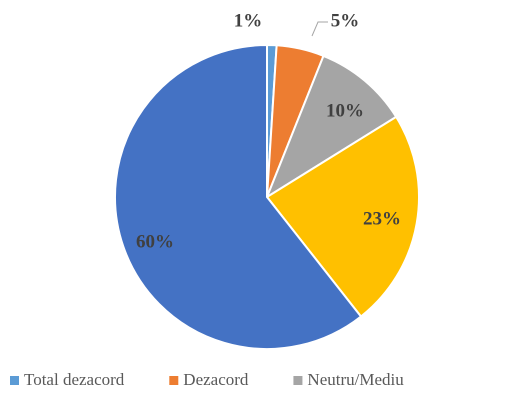  Describe the element at coordinates (248, 20) in the screenshot. I see `data-label: 1%` at that location.